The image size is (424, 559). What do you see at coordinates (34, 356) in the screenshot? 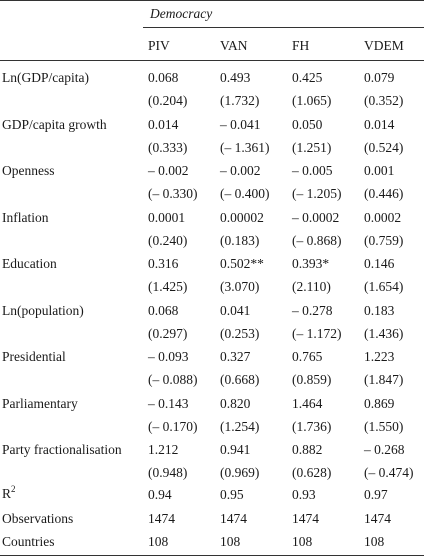
I see `row-label: Presidential` at bounding box center [34, 356].